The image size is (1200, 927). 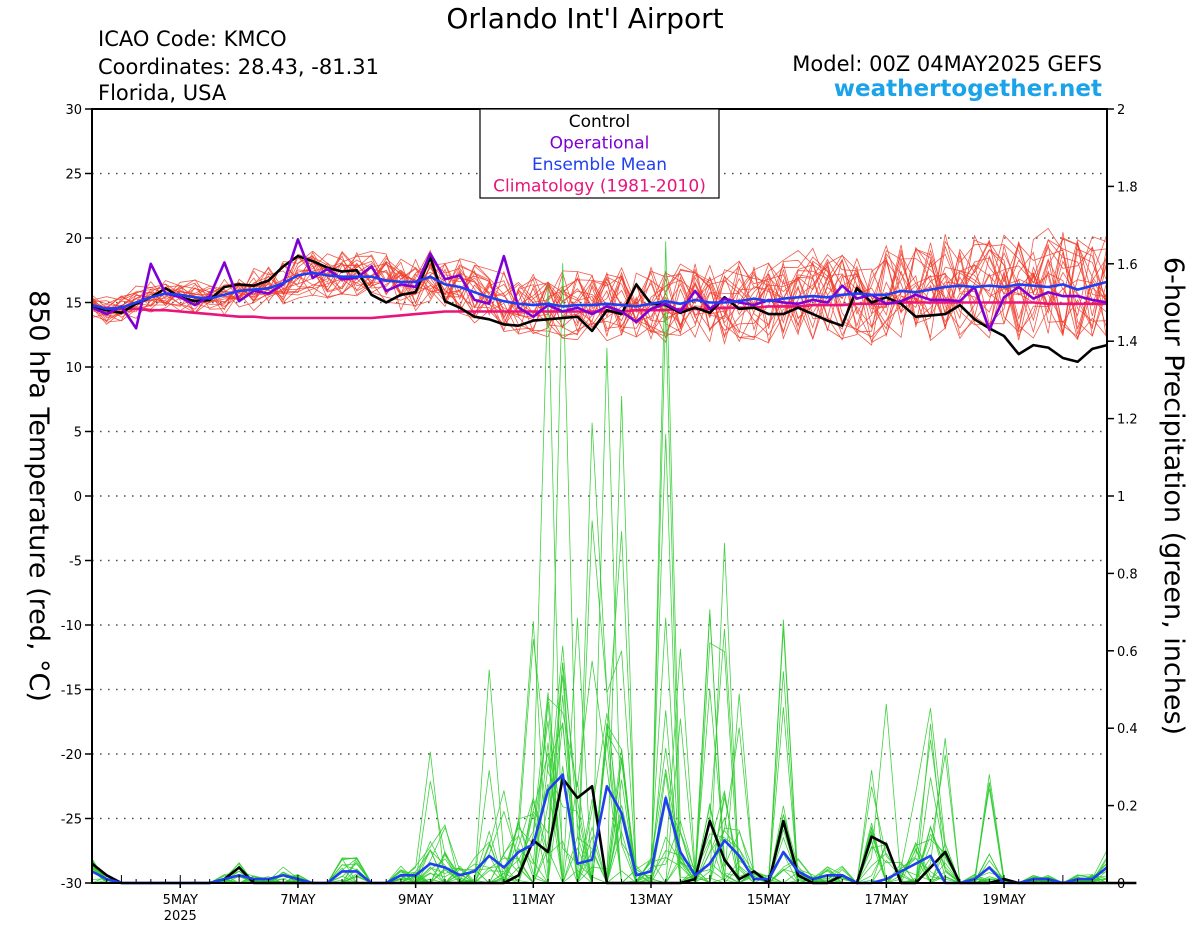 I want to click on x-tick-label: 7MAY, so click(x=297, y=900).